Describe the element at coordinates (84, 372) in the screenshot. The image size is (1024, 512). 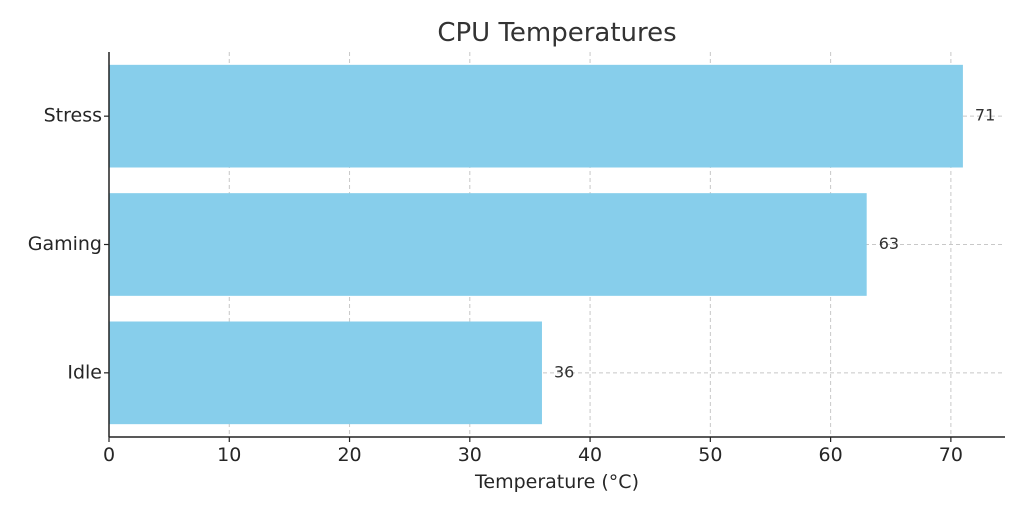
I see `y-tick-label-idle: Idle` at that location.